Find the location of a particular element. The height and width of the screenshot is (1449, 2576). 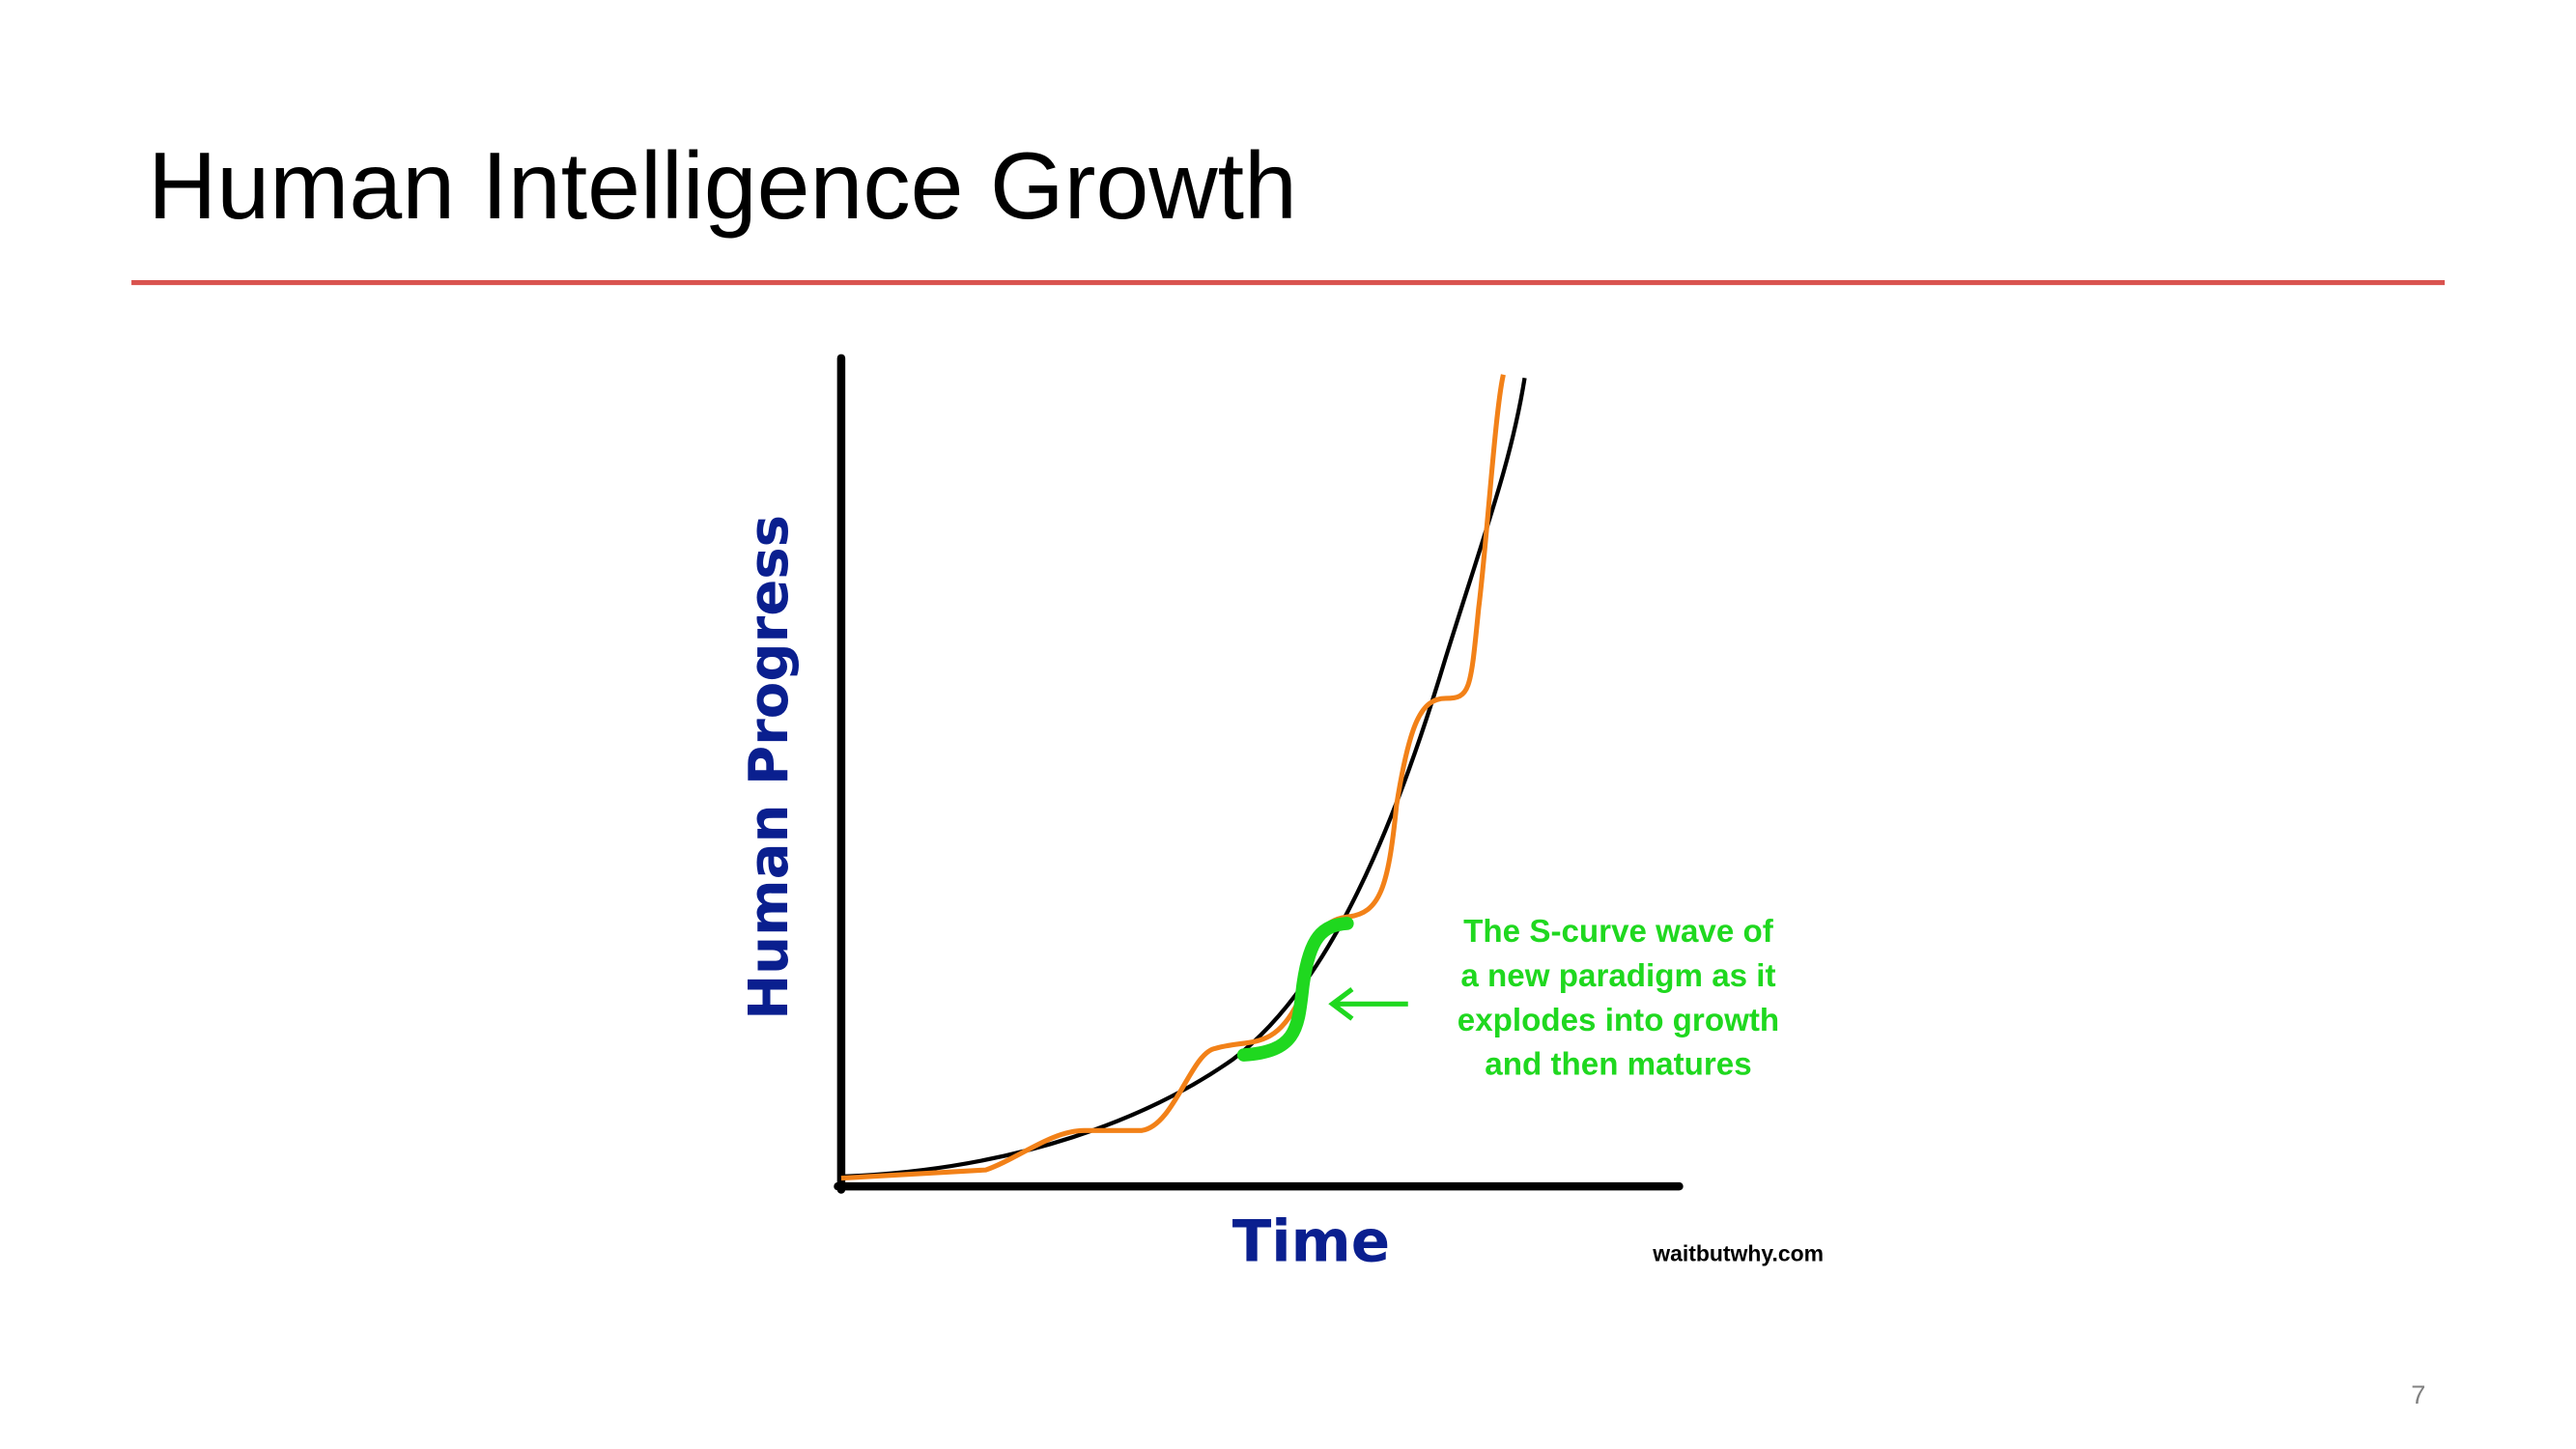

x-axis-label: Time is located at coordinates (1311, 1241).